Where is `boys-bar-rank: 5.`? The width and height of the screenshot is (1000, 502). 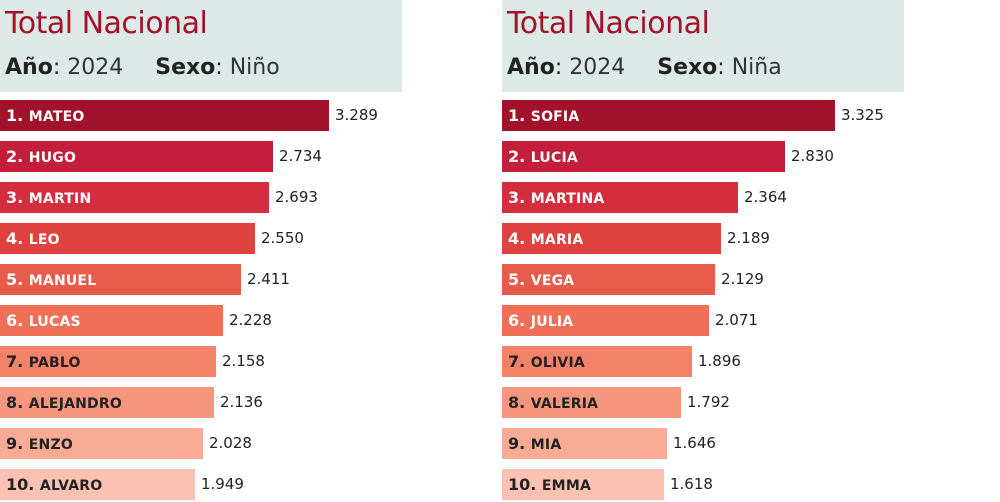 boys-bar-rank: 5. is located at coordinates (17, 279).